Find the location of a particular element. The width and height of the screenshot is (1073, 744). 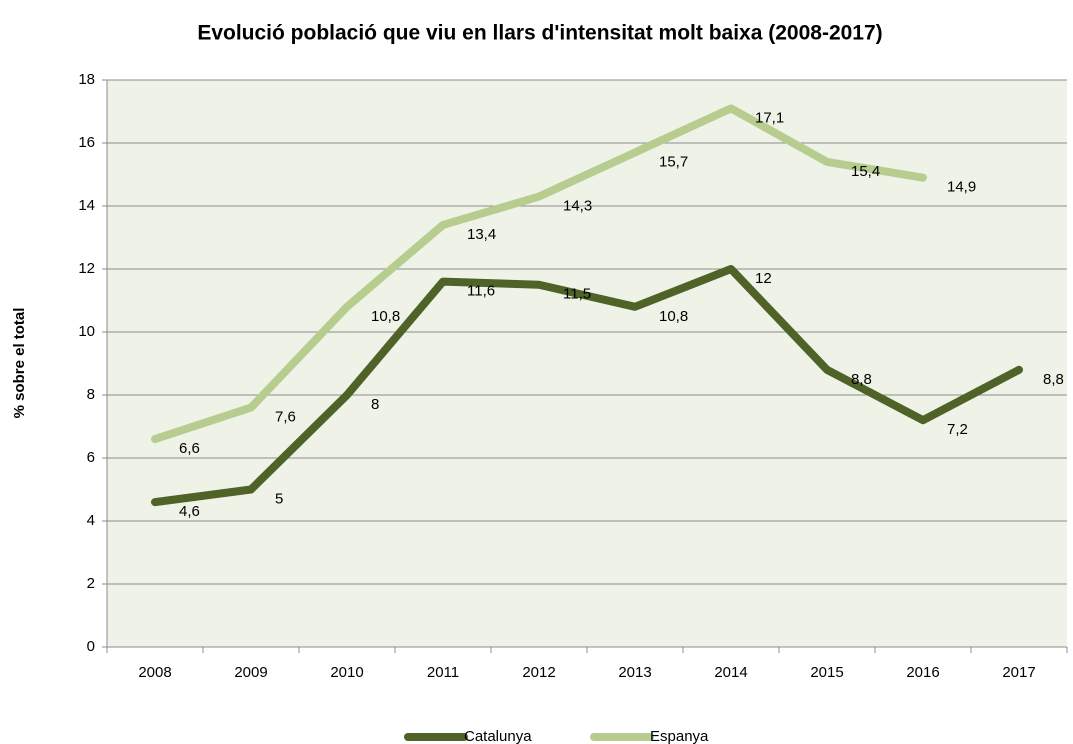

data-label: 7,2 is located at coordinates (957, 429).